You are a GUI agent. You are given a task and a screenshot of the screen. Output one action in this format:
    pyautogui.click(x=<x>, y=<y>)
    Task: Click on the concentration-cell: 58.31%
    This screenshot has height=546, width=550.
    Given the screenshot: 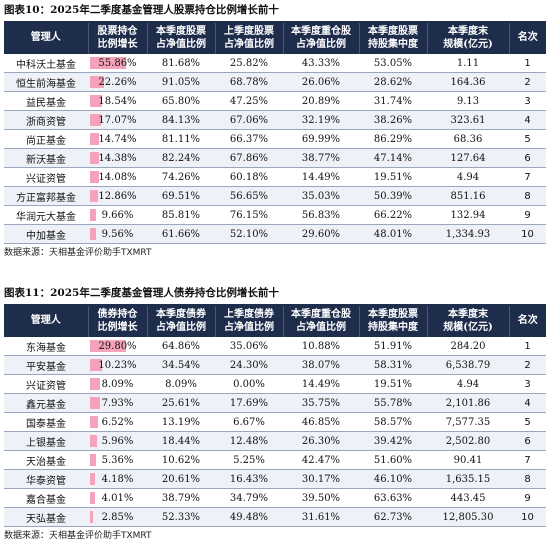 What is the action you would take?
    pyautogui.click(x=393, y=365)
    